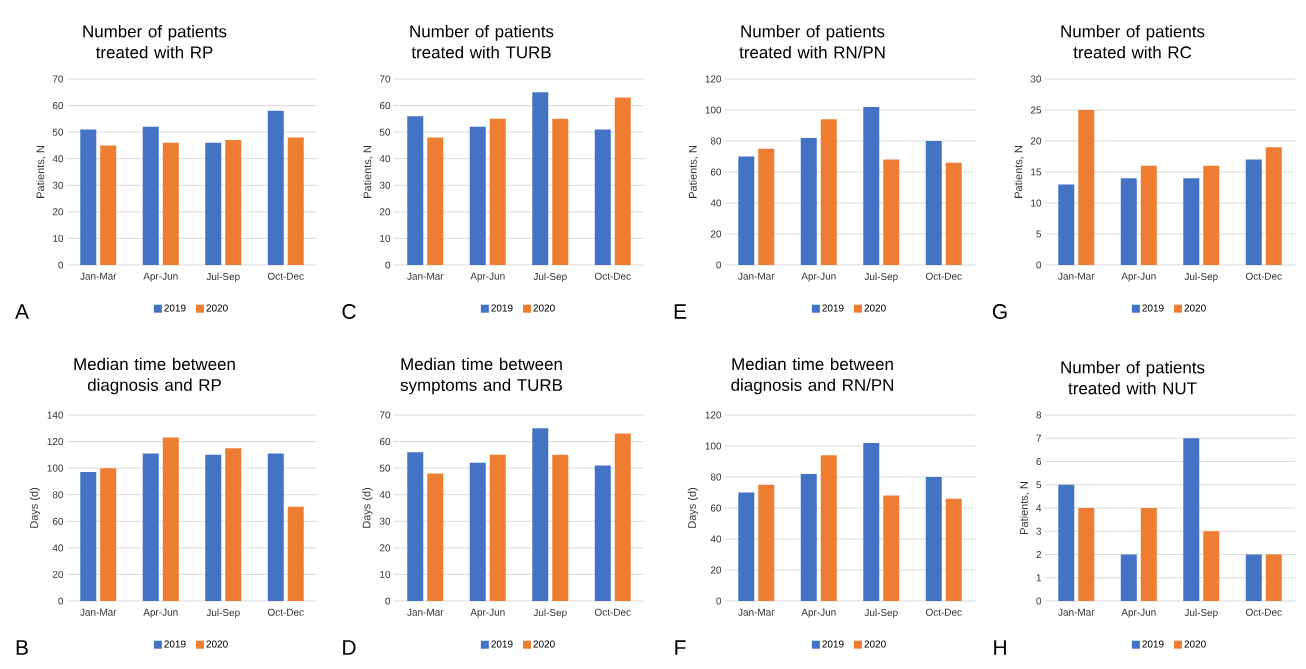 Image resolution: width=1306 pixels, height=669 pixels. What do you see at coordinates (55, 468) in the screenshot?
I see `y-tick-label: 100` at bounding box center [55, 468].